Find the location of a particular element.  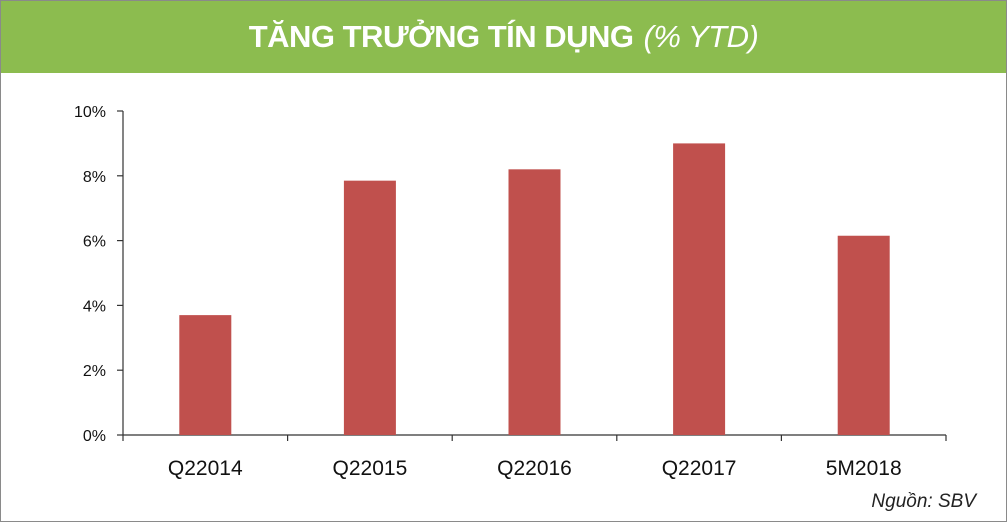

bar-q22017 is located at coordinates (699, 289).